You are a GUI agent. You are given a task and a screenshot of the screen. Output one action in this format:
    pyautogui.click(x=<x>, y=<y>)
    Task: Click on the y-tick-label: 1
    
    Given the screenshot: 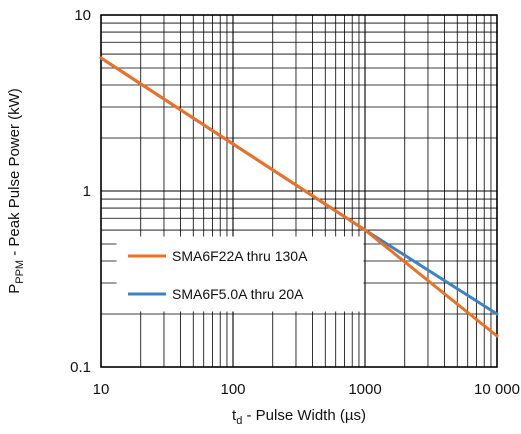 What is the action you would take?
    pyautogui.click(x=87, y=191)
    